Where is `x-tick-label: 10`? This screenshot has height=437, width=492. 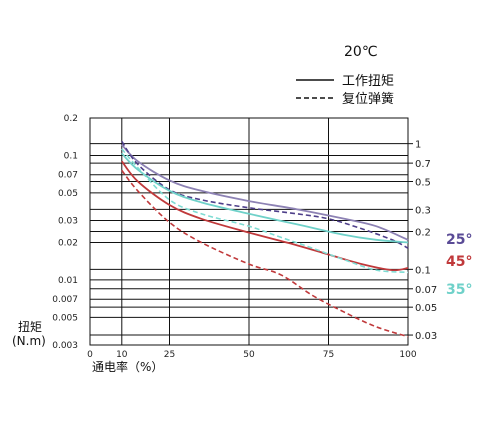 x-tick-label: 10 is located at coordinates (122, 355).